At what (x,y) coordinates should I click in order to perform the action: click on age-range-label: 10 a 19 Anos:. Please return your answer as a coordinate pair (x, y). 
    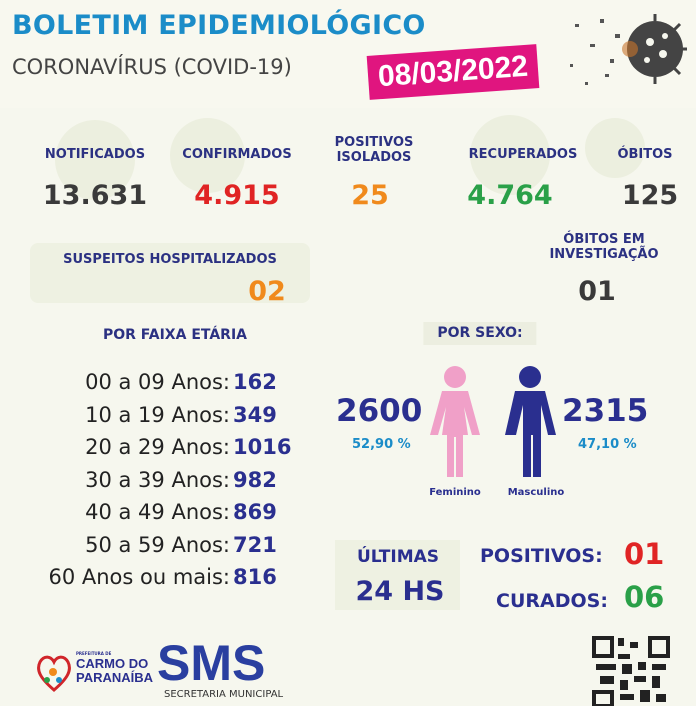
    Looking at the image, I should click on (157, 414).